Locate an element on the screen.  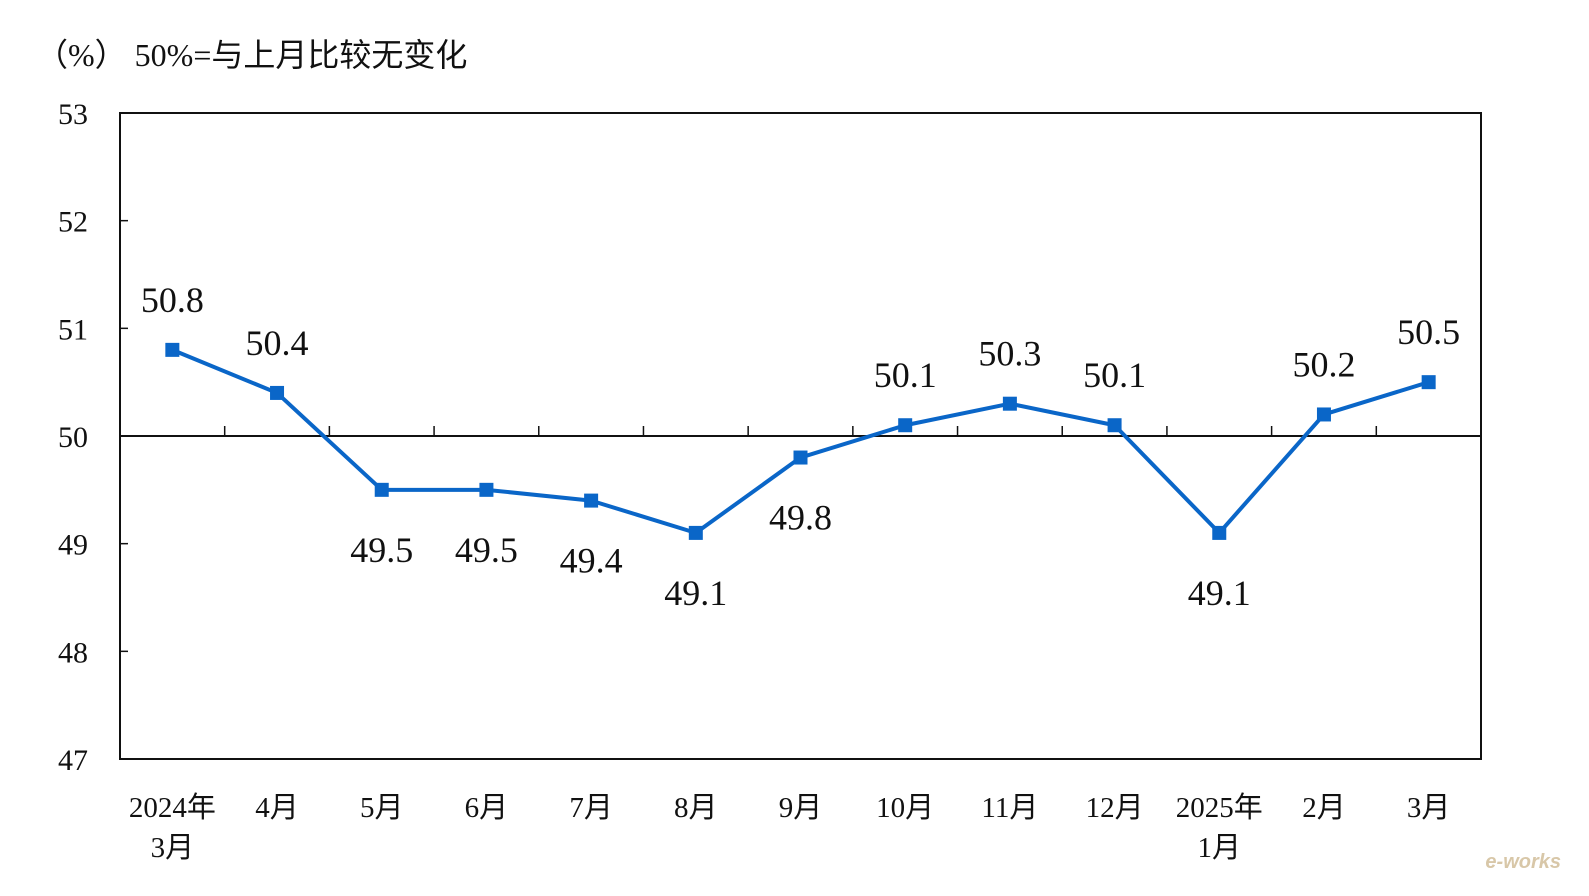
x-tick-label-line: 6月 is located at coordinates (487, 808).